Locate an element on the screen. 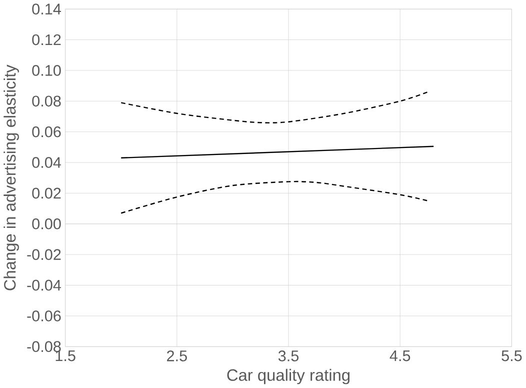  x-tick-label: 3.5 is located at coordinates (288, 356).